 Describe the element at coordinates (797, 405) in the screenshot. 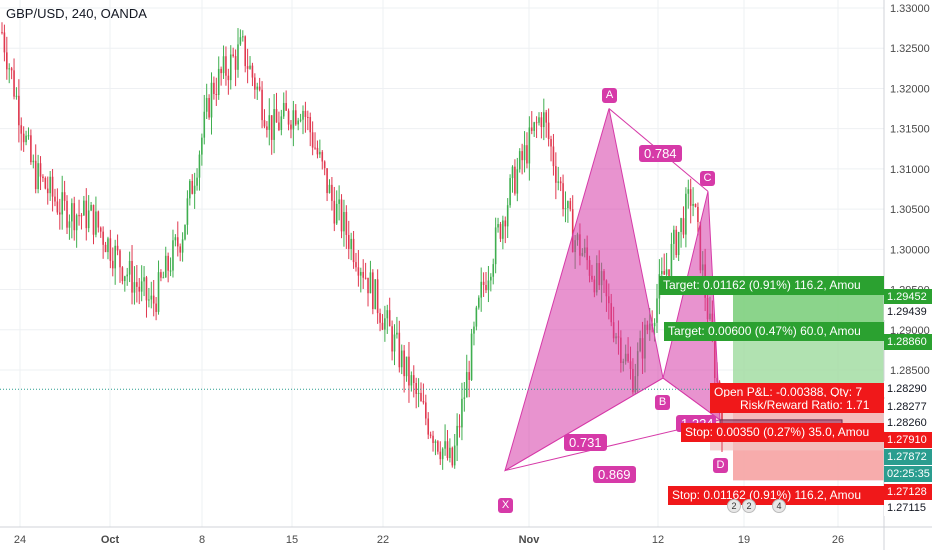

I see `risk-reward-label: Risk/Reward Ratio: 1.71` at that location.